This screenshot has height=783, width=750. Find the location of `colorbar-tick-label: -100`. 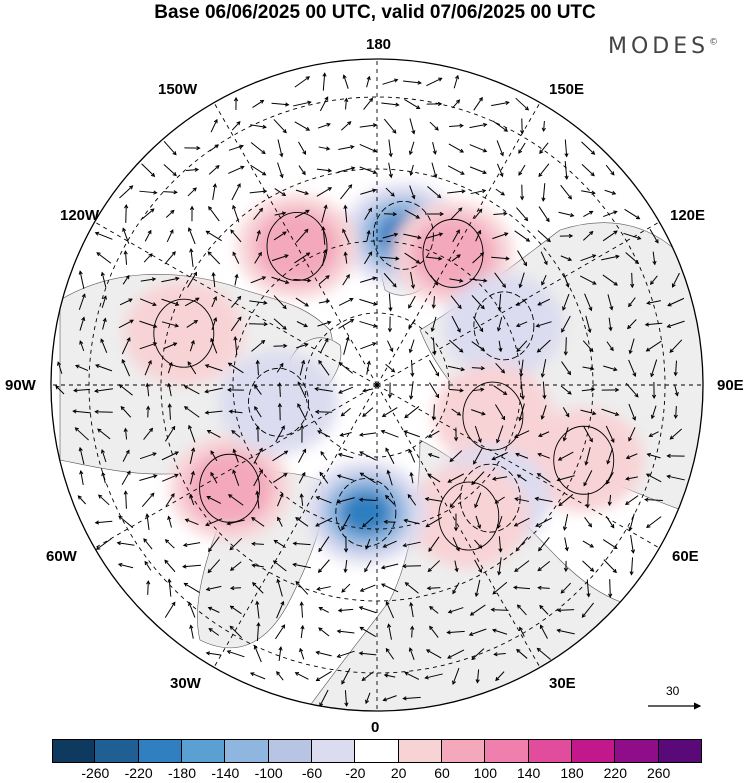

colorbar-tick-label: -100 is located at coordinates (268, 773).